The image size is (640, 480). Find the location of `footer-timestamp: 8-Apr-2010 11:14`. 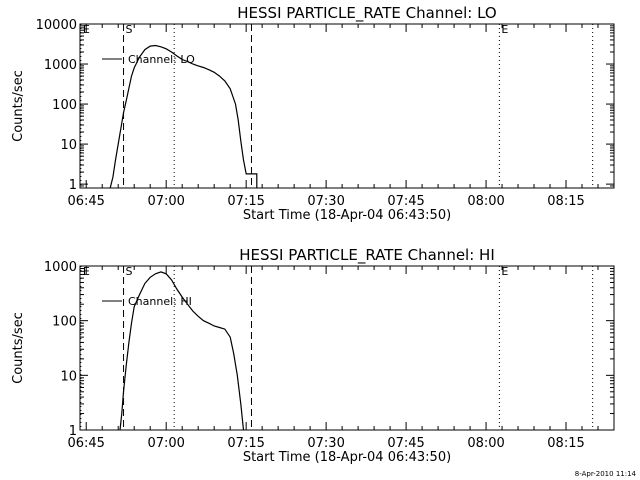

footer-timestamp: 8-Apr-2010 11:14 is located at coordinates (606, 474).